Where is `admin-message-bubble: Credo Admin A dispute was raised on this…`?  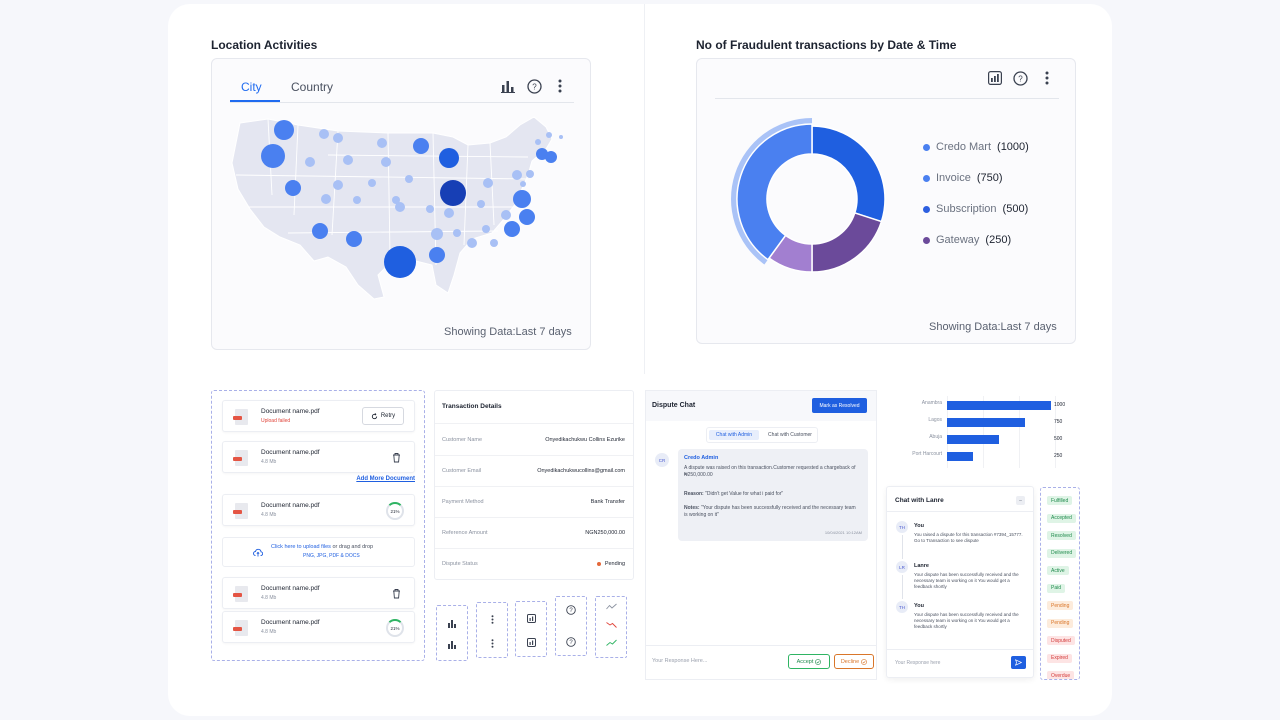 admin-message-bubble: Credo Admin A dispute was raised on this… is located at coordinates (773, 495).